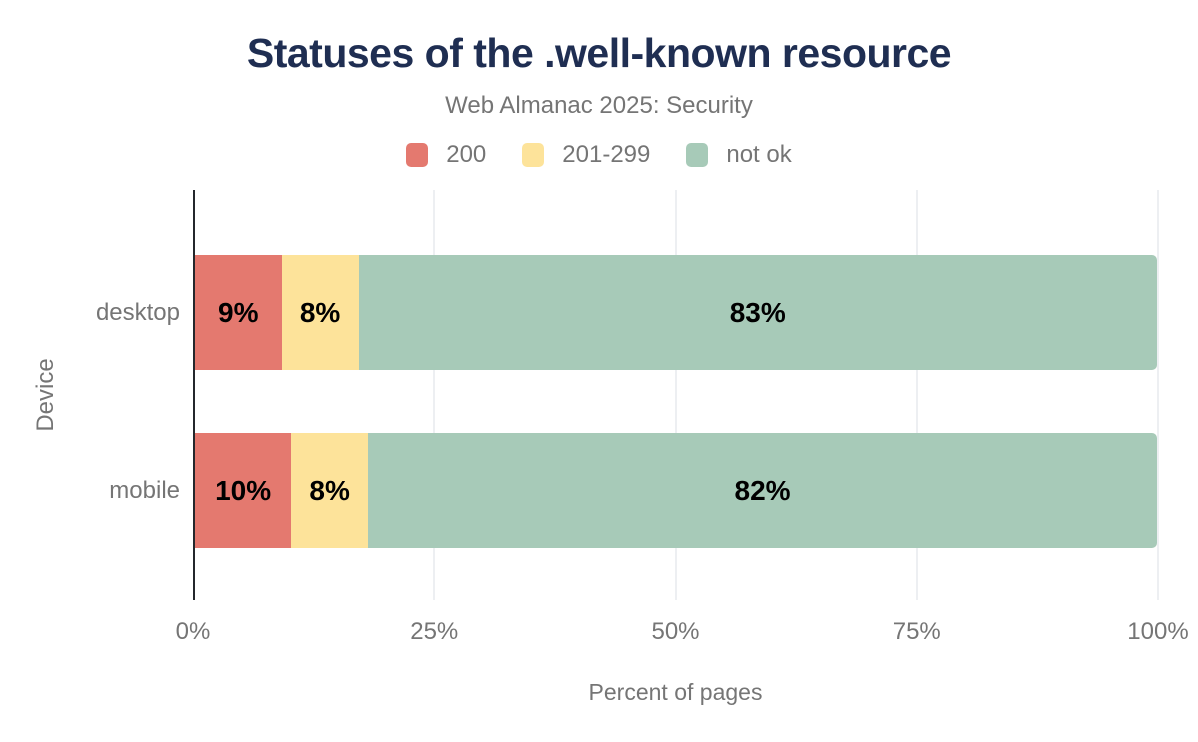  I want to click on bar-value-label: 82%, so click(762, 490).